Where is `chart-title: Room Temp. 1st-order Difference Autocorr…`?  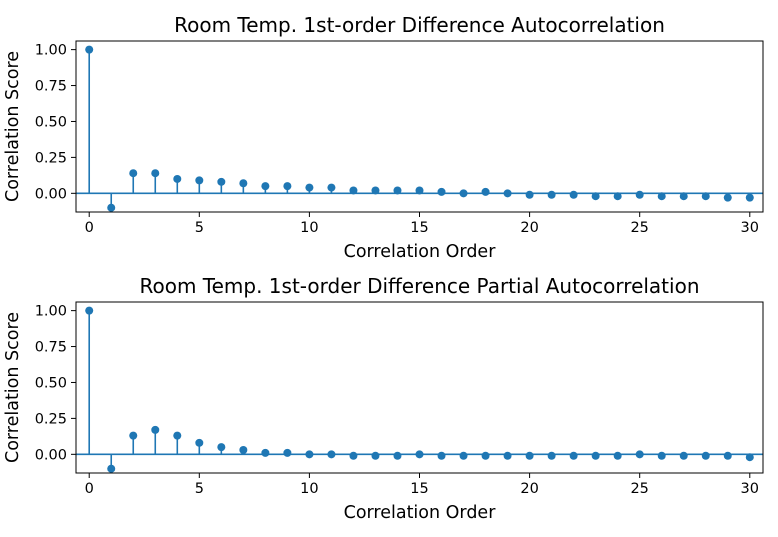 chart-title: Room Temp. 1st-order Difference Autocorr… is located at coordinates (419, 25).